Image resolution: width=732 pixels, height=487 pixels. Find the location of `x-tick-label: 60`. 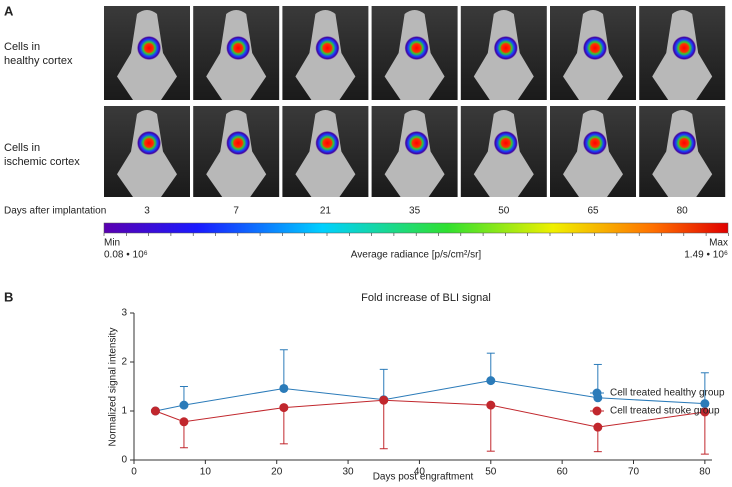

x-tick-label: 60 is located at coordinates (563, 472).